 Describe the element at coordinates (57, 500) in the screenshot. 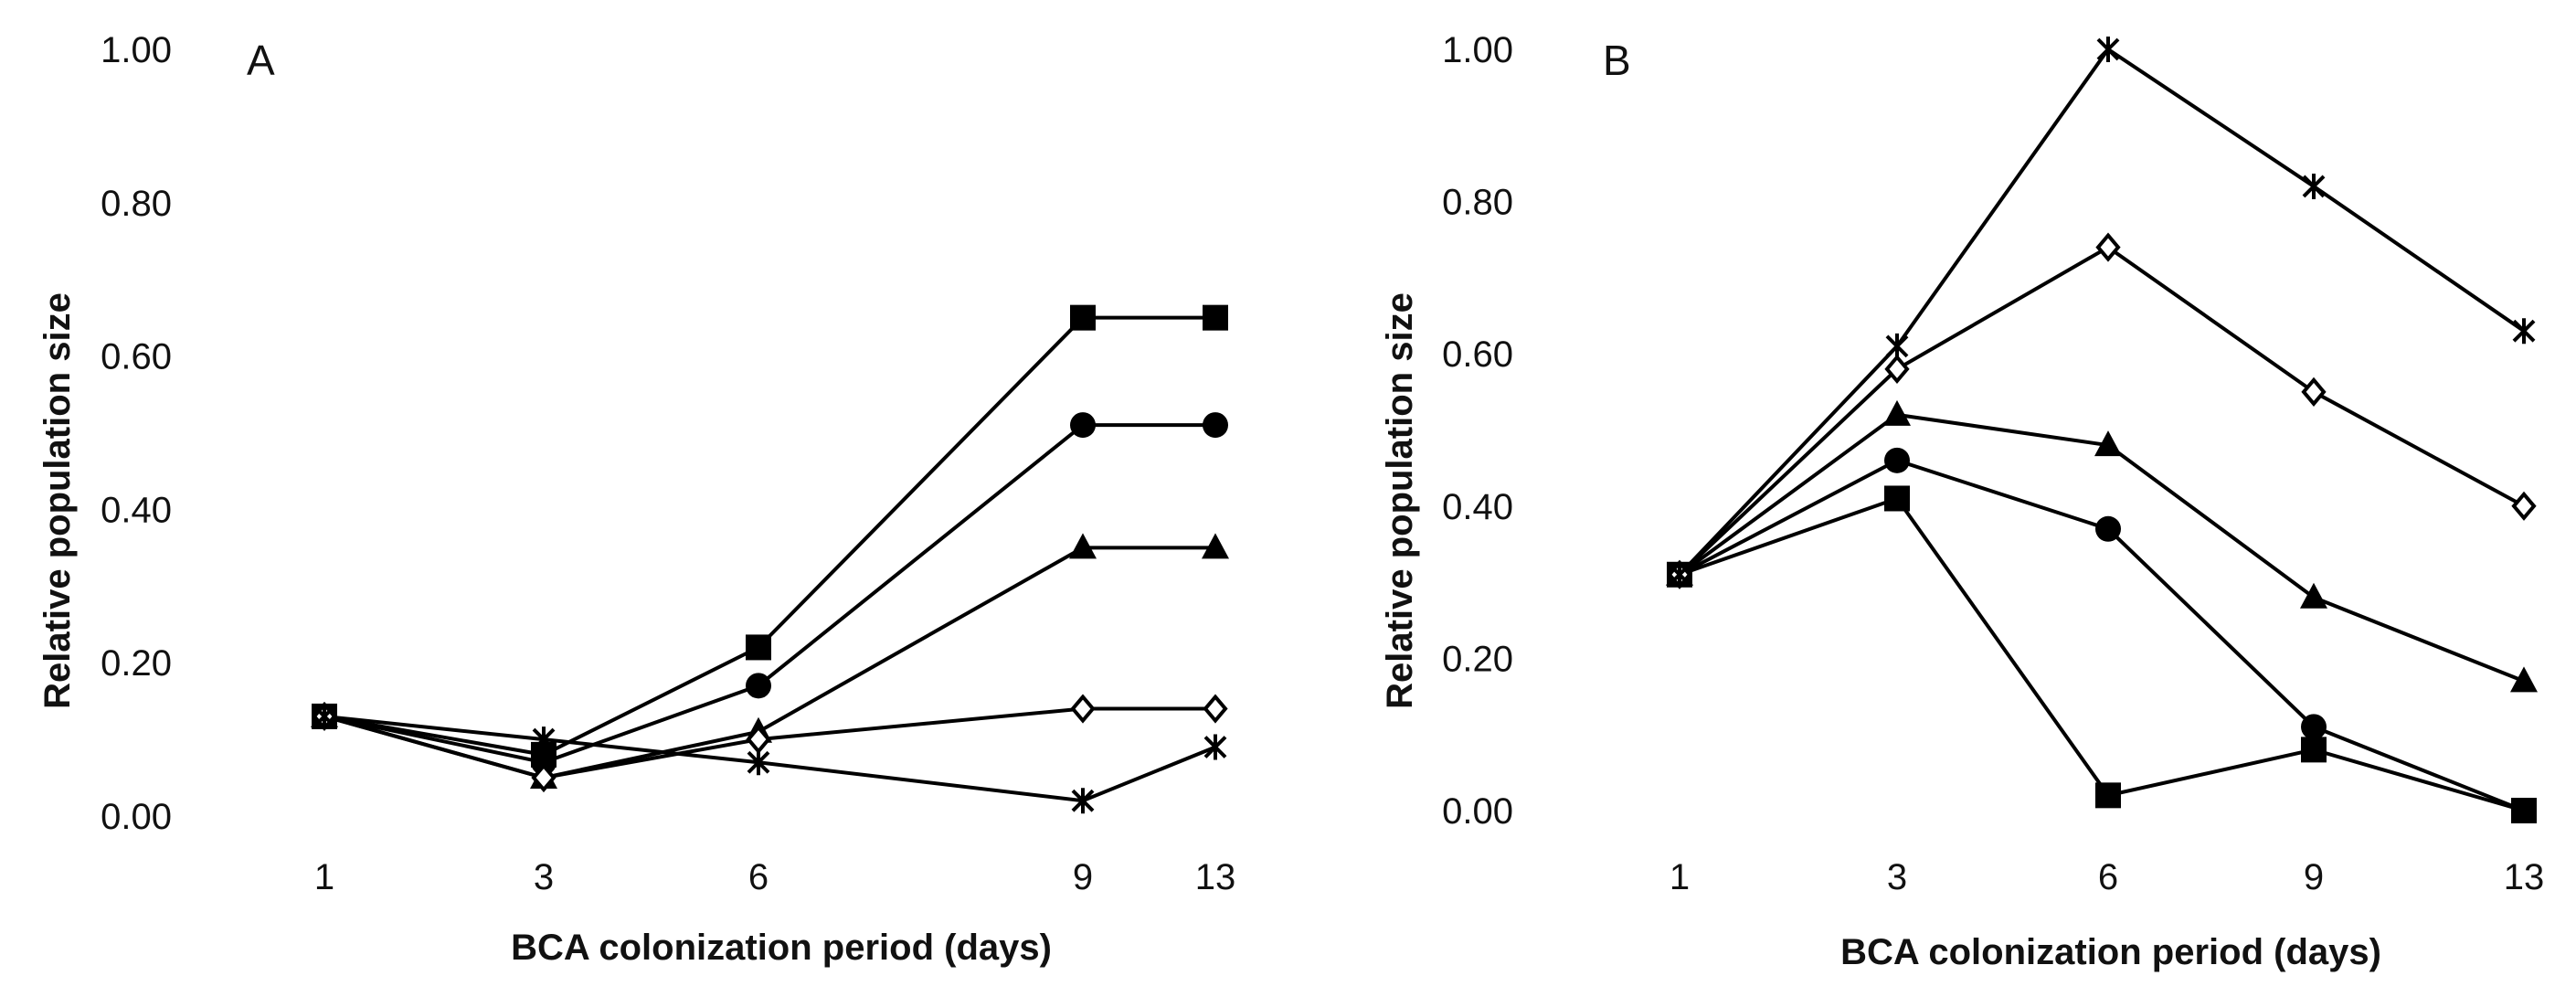

I see `y-axis-title-a: Relative population size` at that location.